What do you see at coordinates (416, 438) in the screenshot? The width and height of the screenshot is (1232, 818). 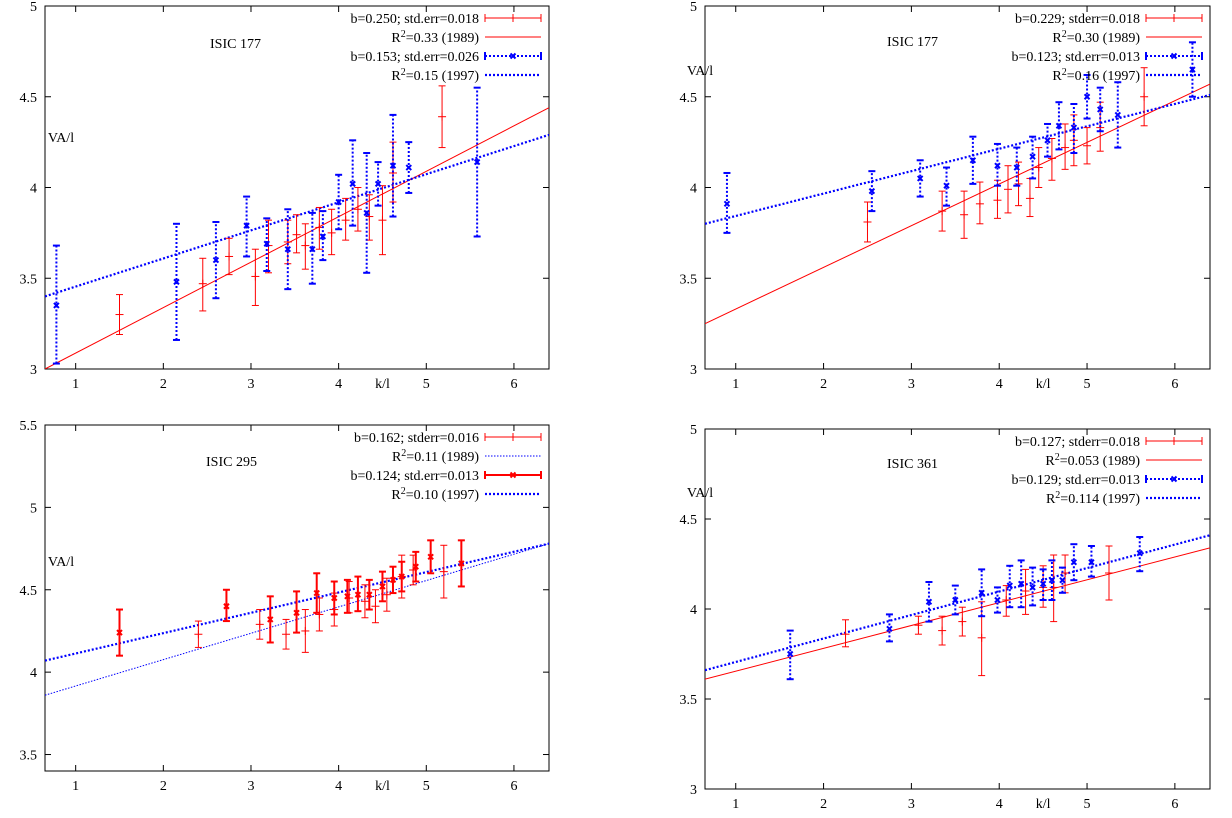 I see `legend-entry-label: b=0.162; stderr=0.016` at bounding box center [416, 438].